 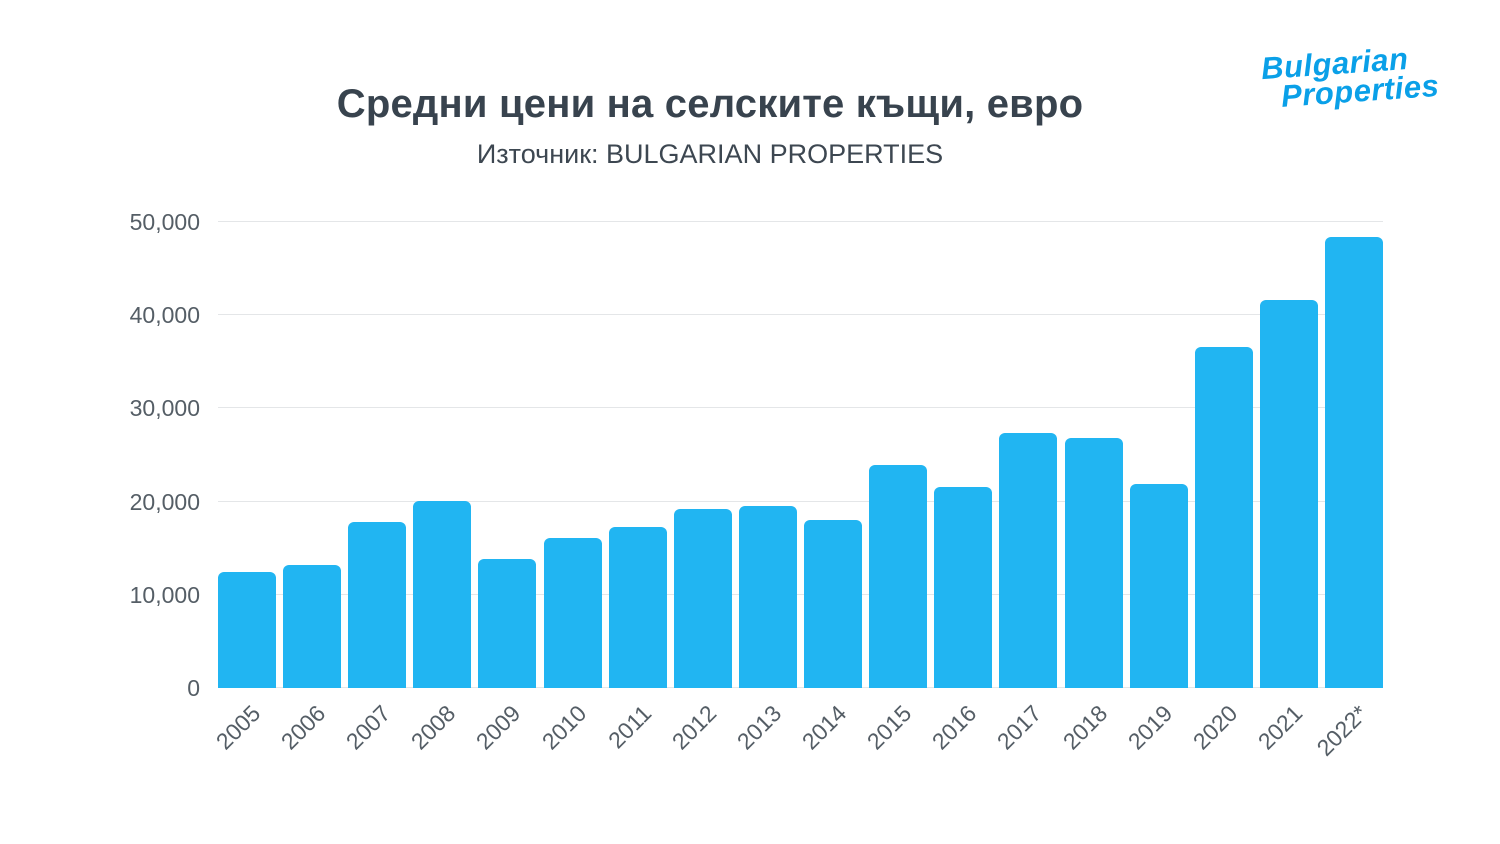 What do you see at coordinates (1028, 560) in the screenshot?
I see `bar-2017` at bounding box center [1028, 560].